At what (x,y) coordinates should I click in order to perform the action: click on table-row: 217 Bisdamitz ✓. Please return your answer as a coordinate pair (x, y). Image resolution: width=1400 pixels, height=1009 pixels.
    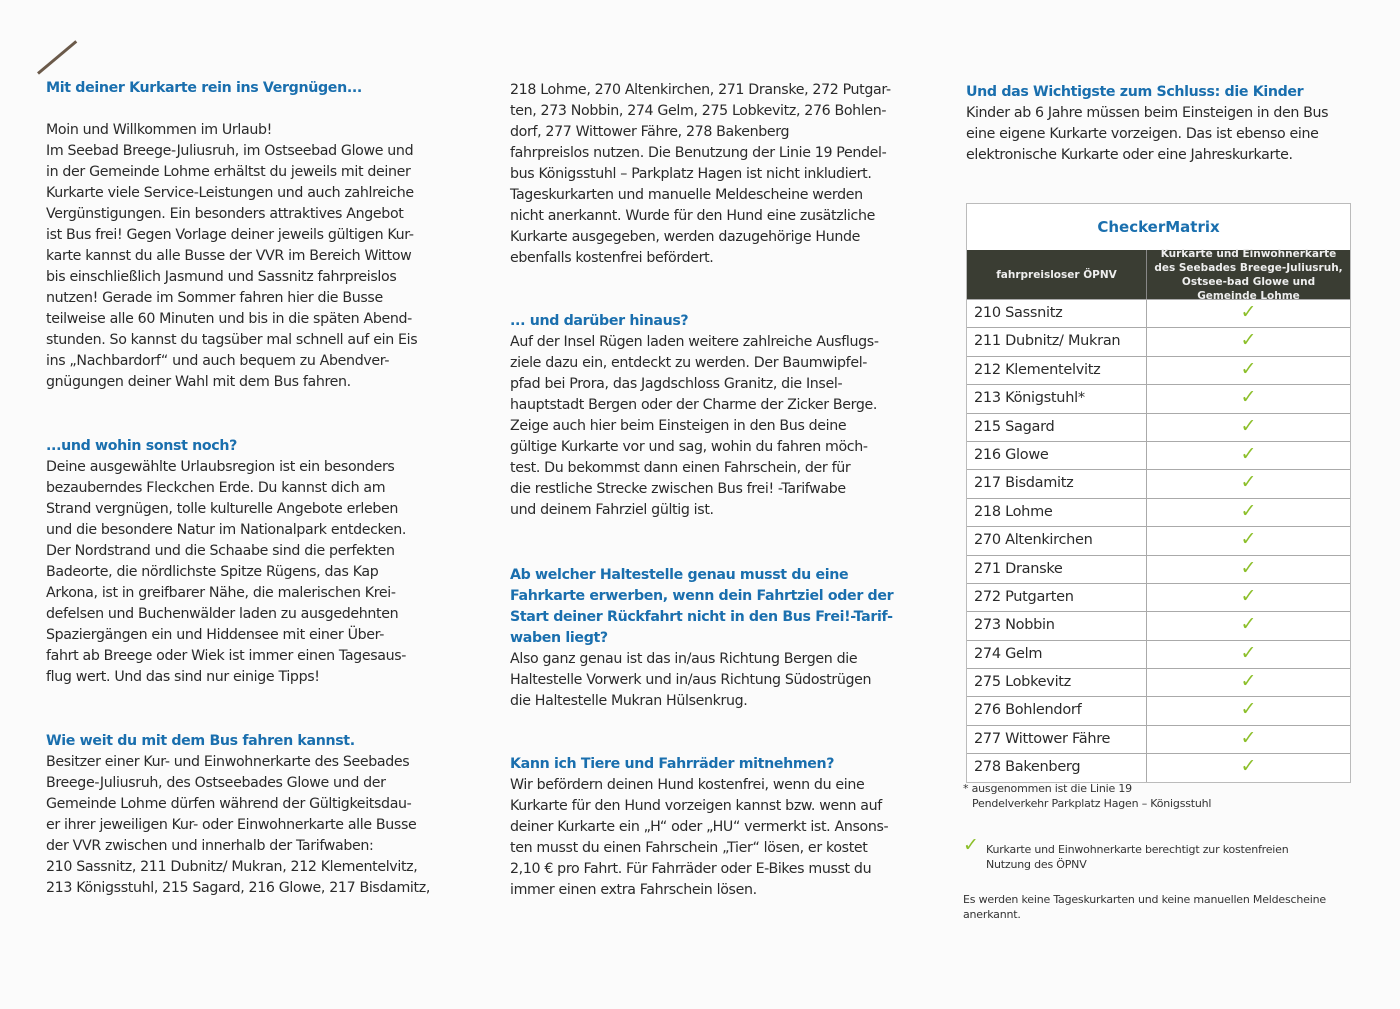
    Looking at the image, I should click on (1158, 483).